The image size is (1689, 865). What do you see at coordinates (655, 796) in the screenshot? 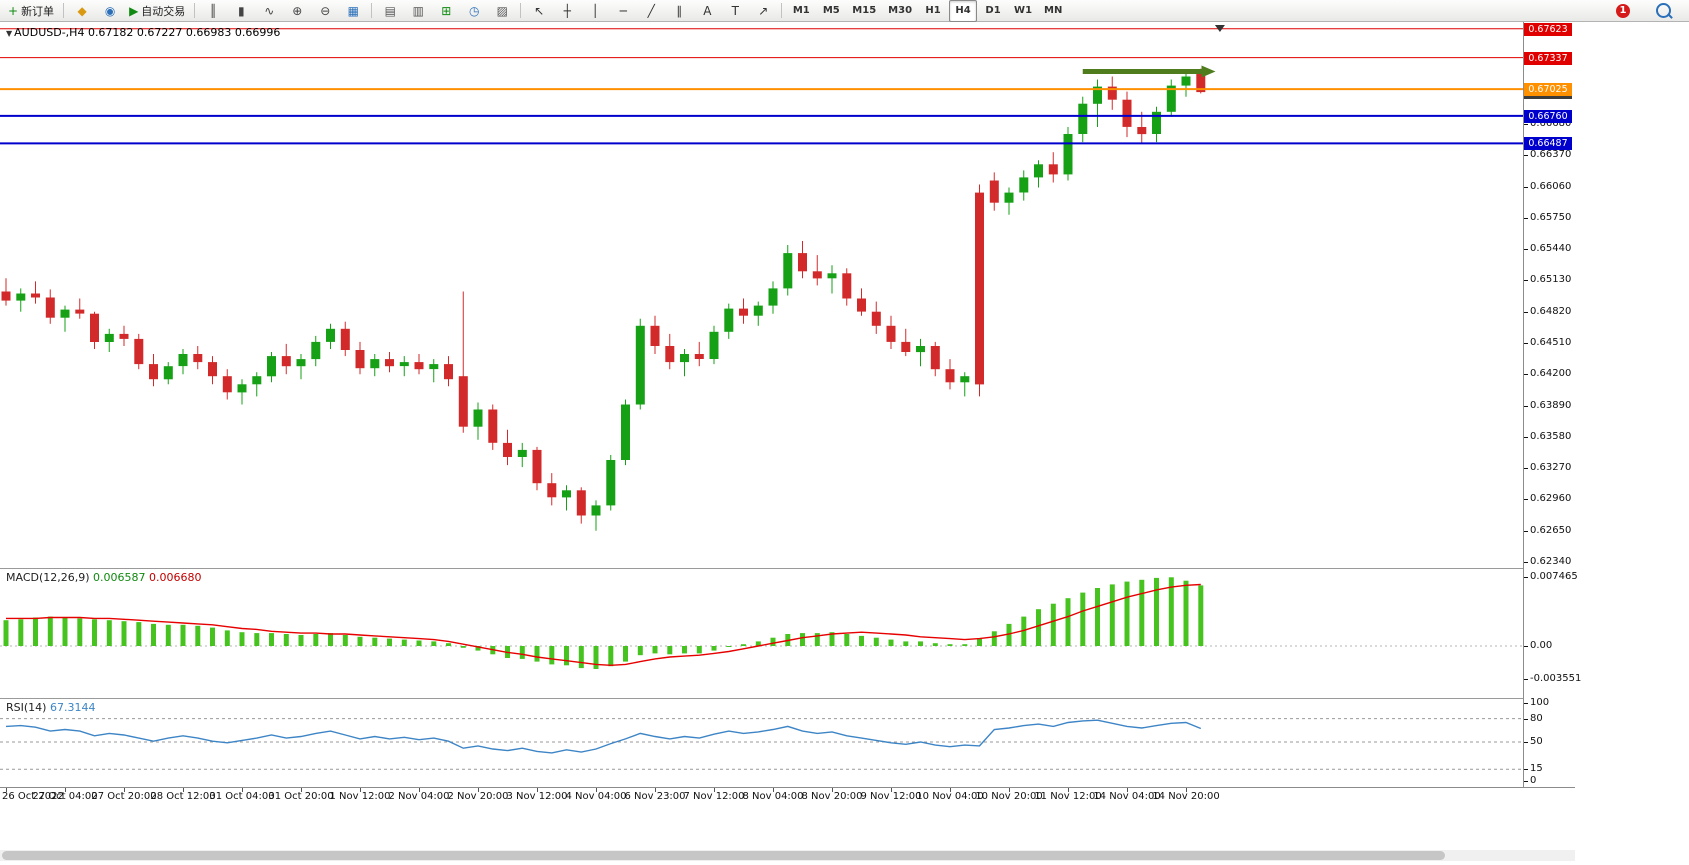
I see `time-axis-label: 6 Nov 23:00` at bounding box center [655, 796].